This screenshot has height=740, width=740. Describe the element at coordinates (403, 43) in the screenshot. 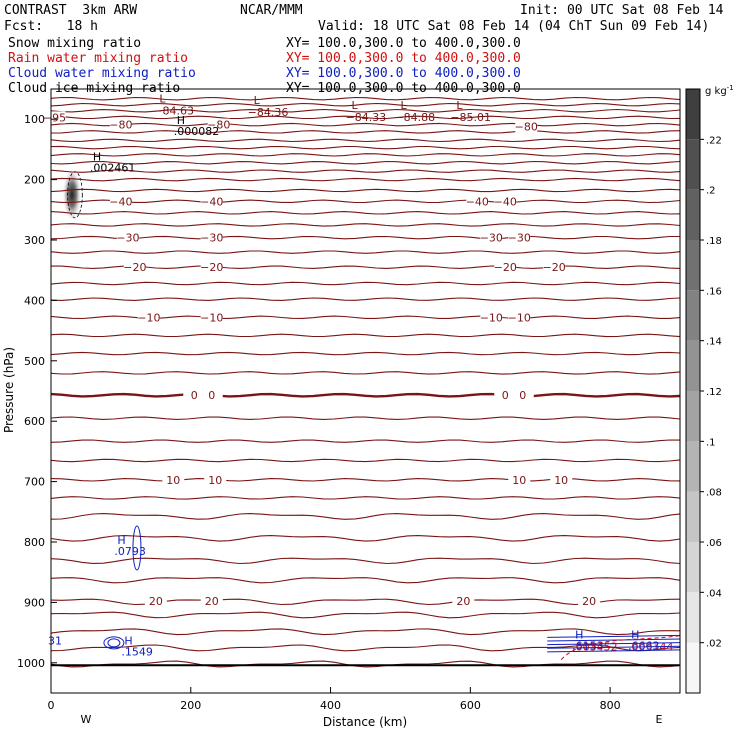

I see `field-xy-snow: XY= 100.0,300.0 to 400.0,300.0` at that location.